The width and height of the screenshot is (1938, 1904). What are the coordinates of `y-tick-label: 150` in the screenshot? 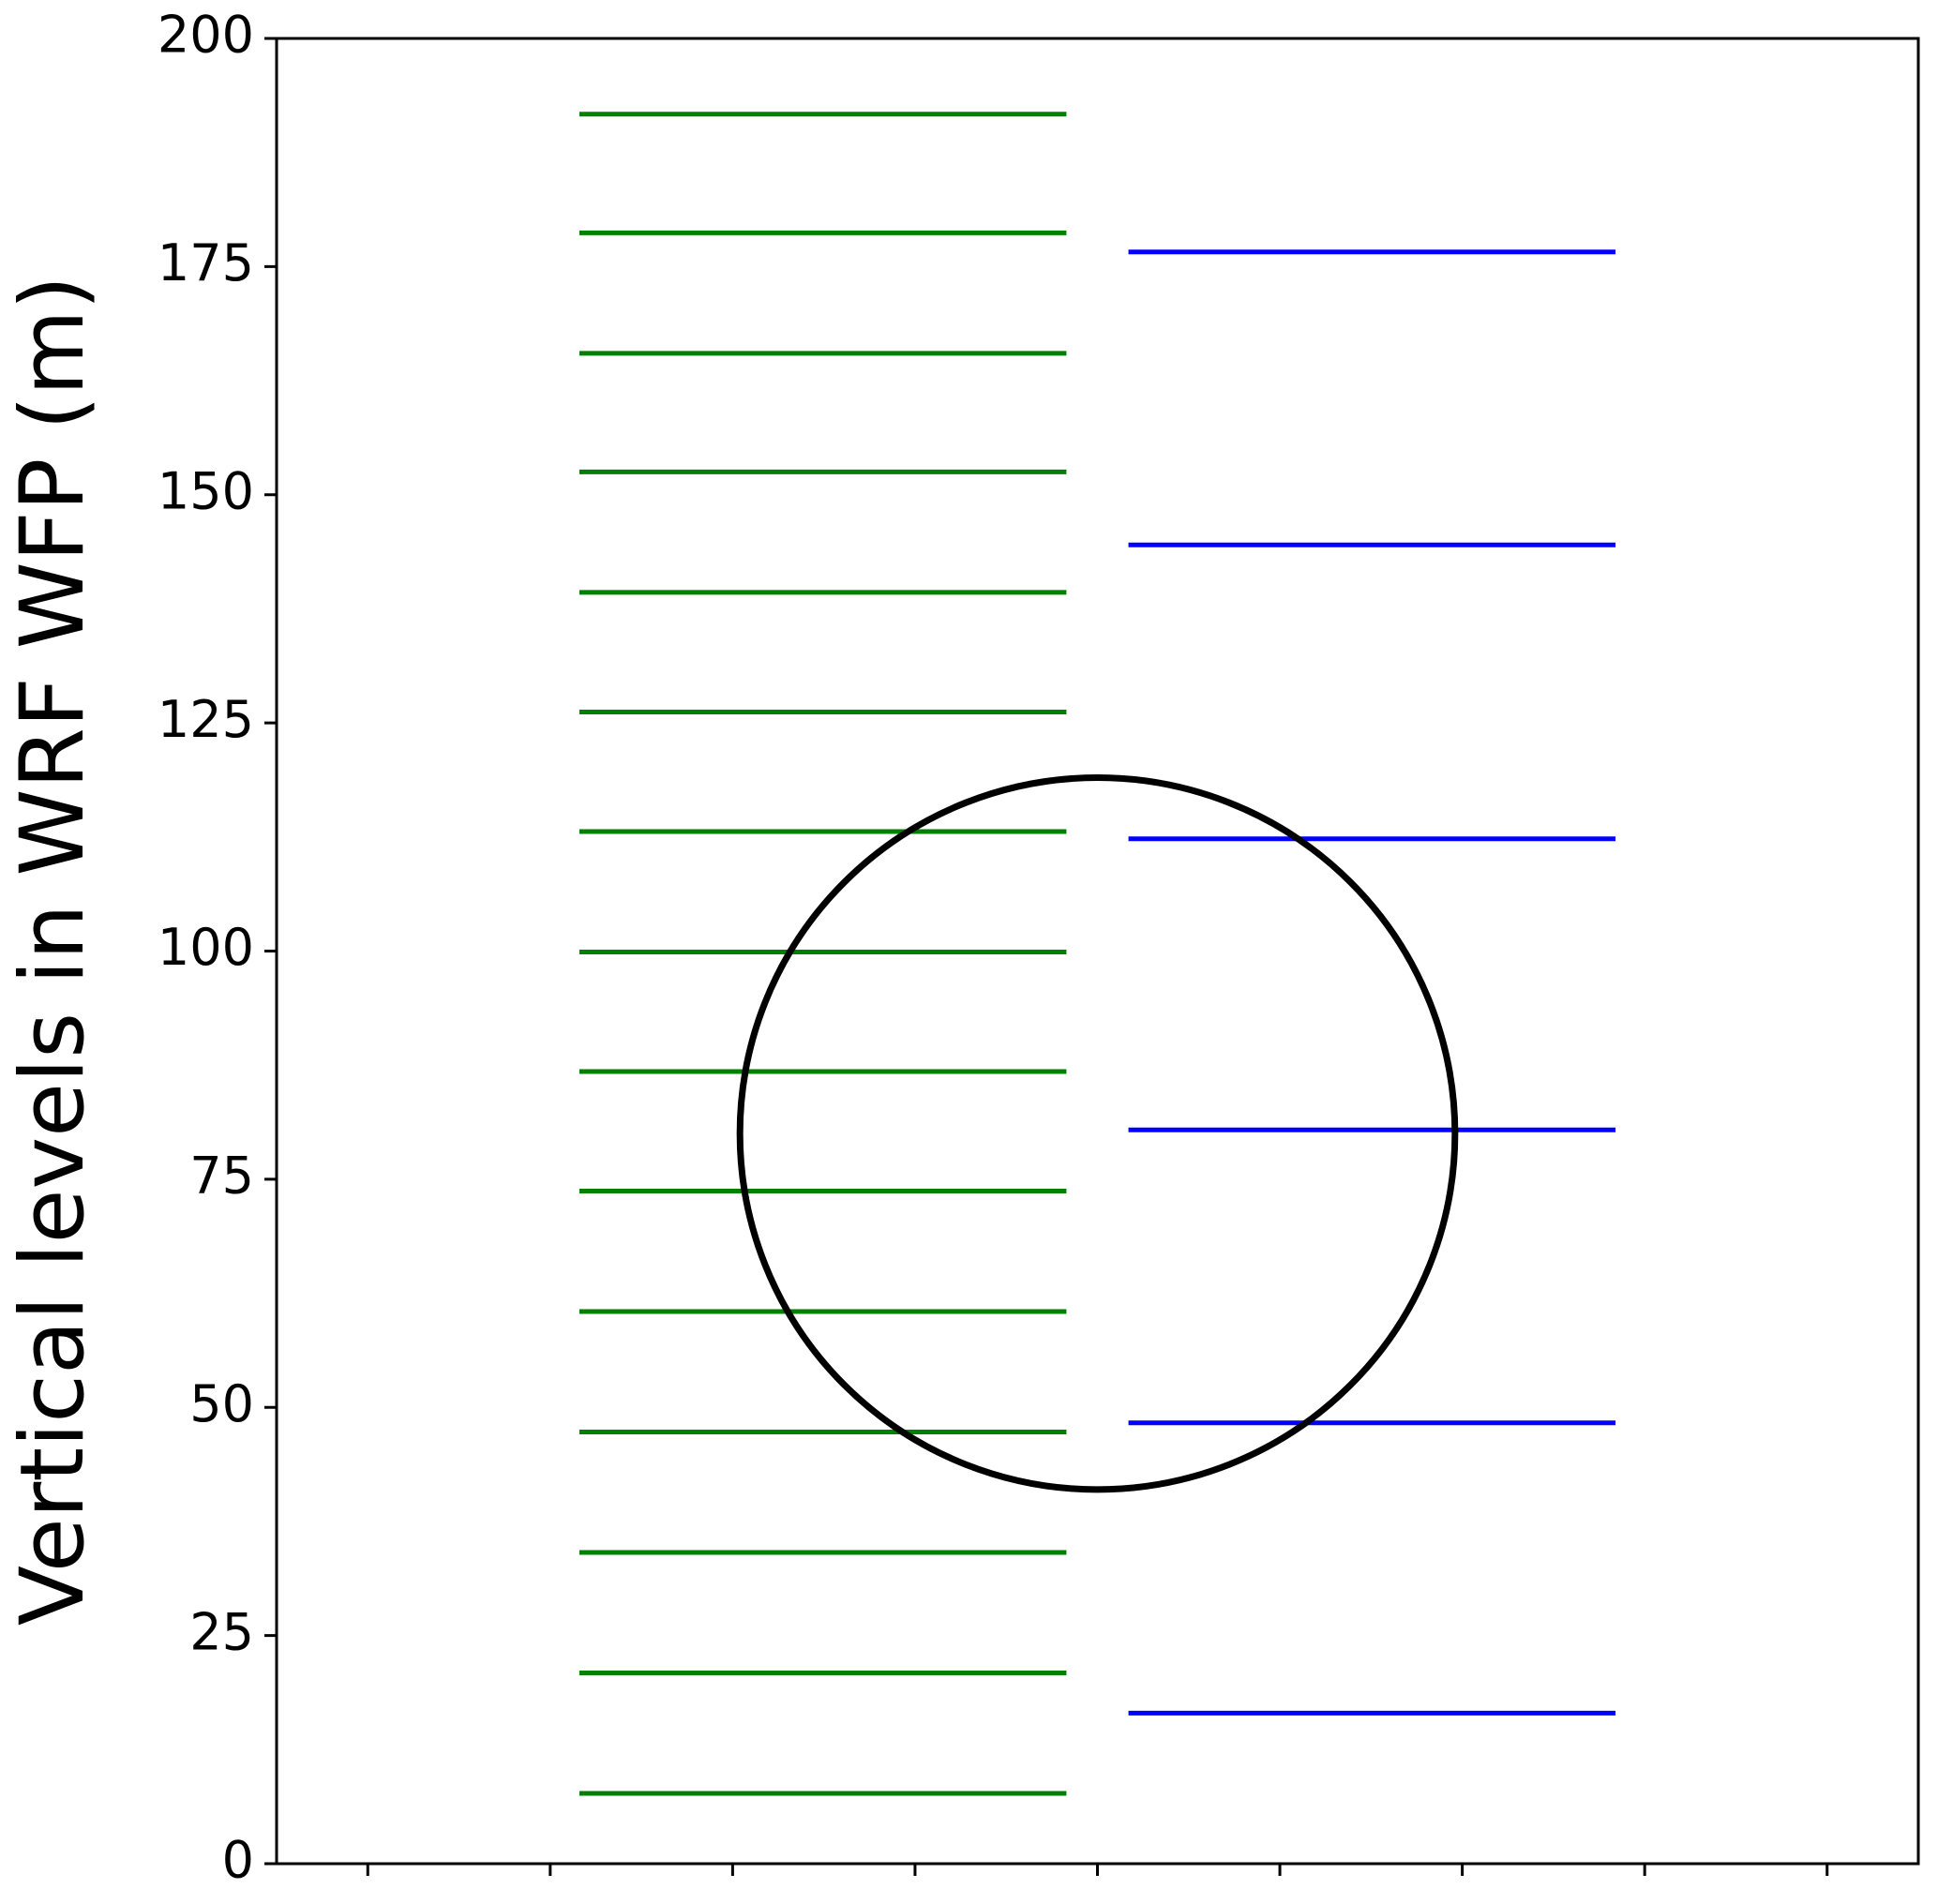 It's located at (206, 490).